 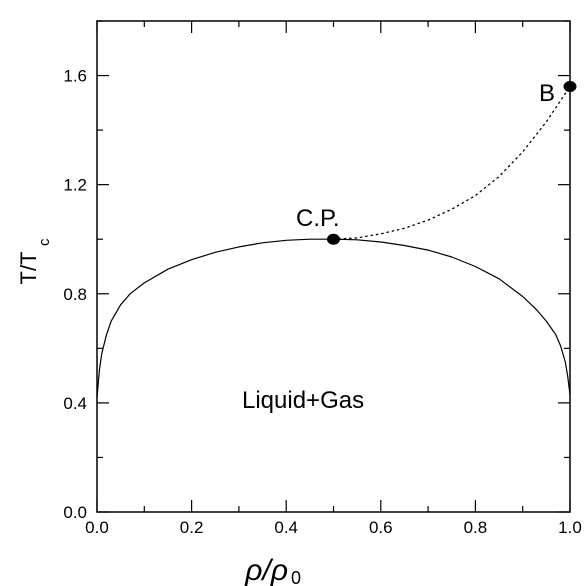 I want to click on x-tick-label: 1.0, so click(x=570, y=527).